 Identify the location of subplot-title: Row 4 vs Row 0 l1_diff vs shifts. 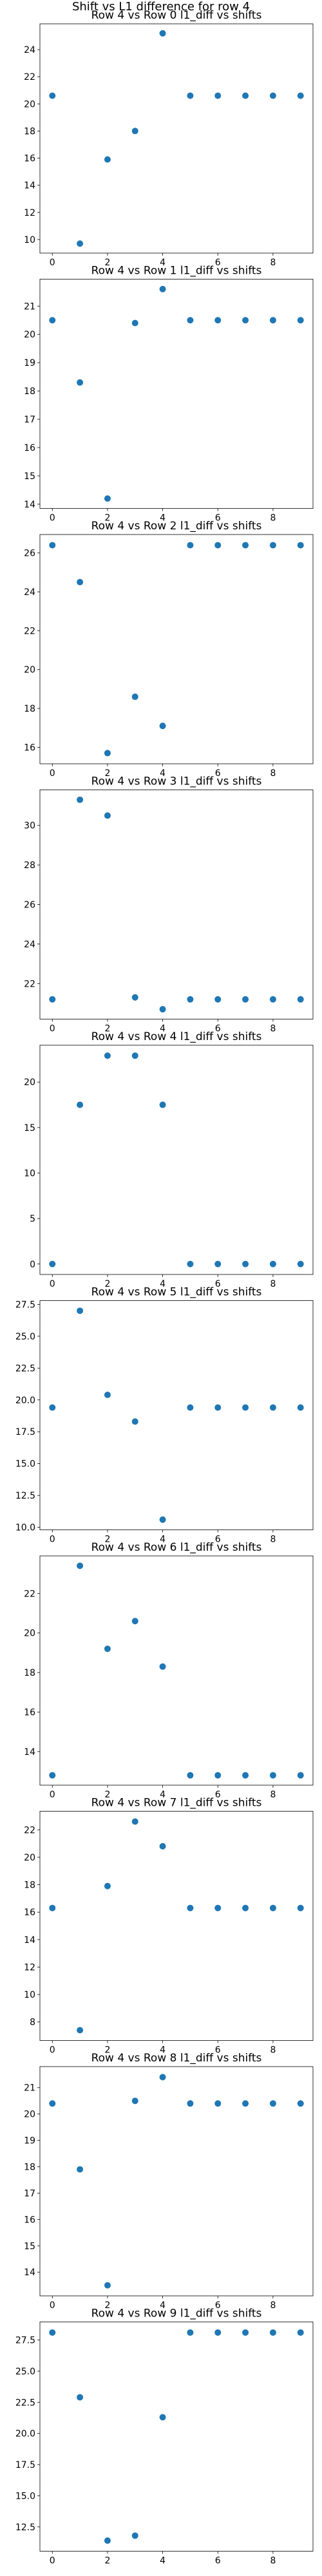
(176, 15).